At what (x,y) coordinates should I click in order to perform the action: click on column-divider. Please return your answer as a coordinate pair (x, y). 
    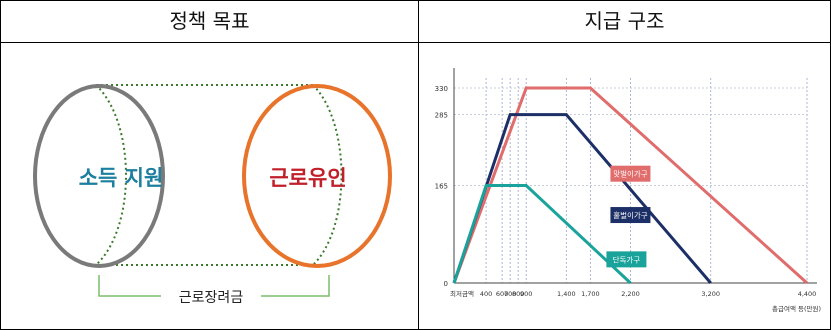
    Looking at the image, I should click on (418, 165).